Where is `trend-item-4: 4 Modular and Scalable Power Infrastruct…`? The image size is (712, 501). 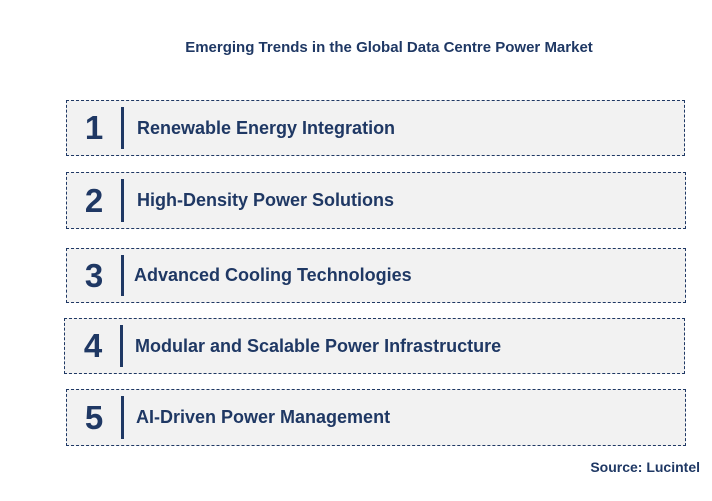
trend-item-4: 4 Modular and Scalable Power Infrastruct… is located at coordinates (374, 346).